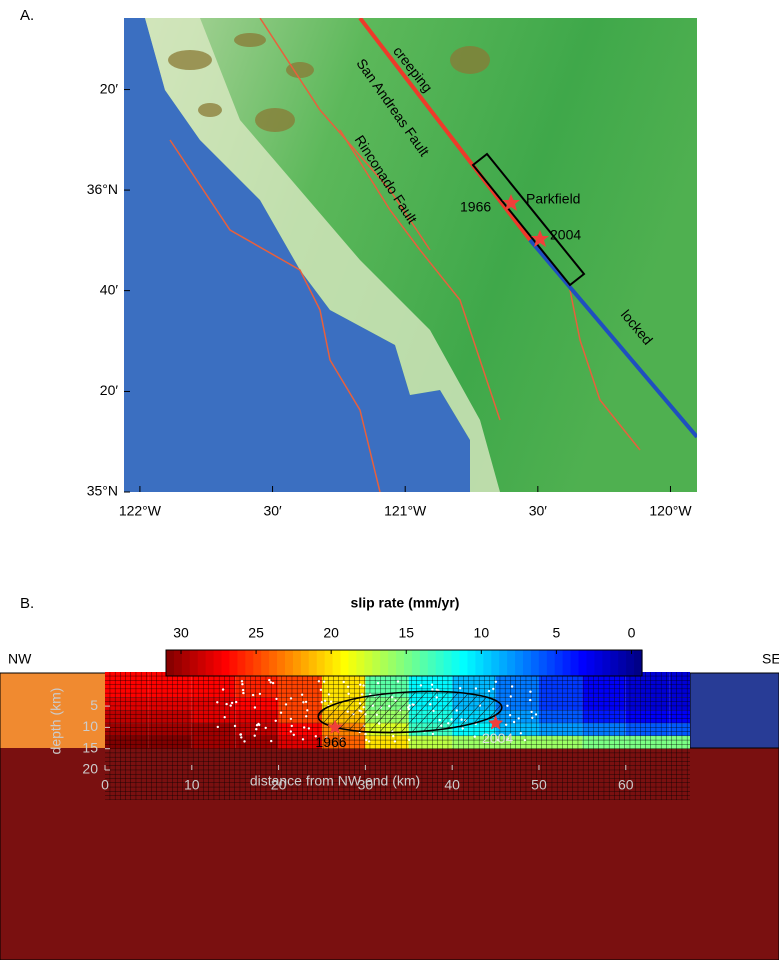 Image resolution: width=779 pixels, height=960 pixels. What do you see at coordinates (445, 130) in the screenshot?
I see `creeping-segment` at bounding box center [445, 130].